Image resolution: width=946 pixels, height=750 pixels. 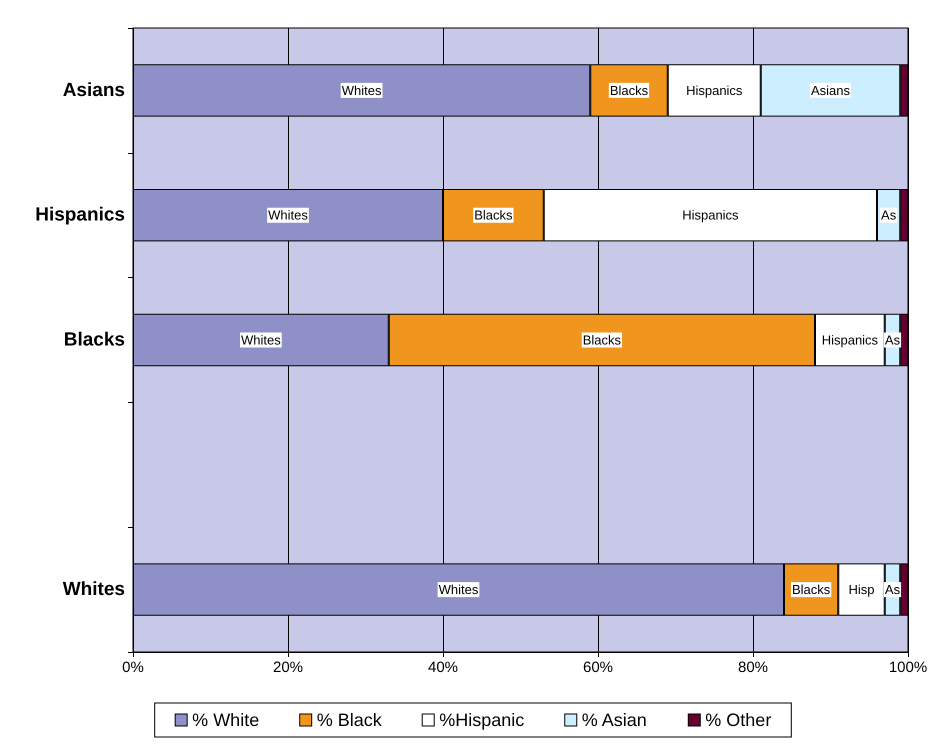 What do you see at coordinates (226, 720) in the screenshot?
I see `legend-label: % White` at bounding box center [226, 720].